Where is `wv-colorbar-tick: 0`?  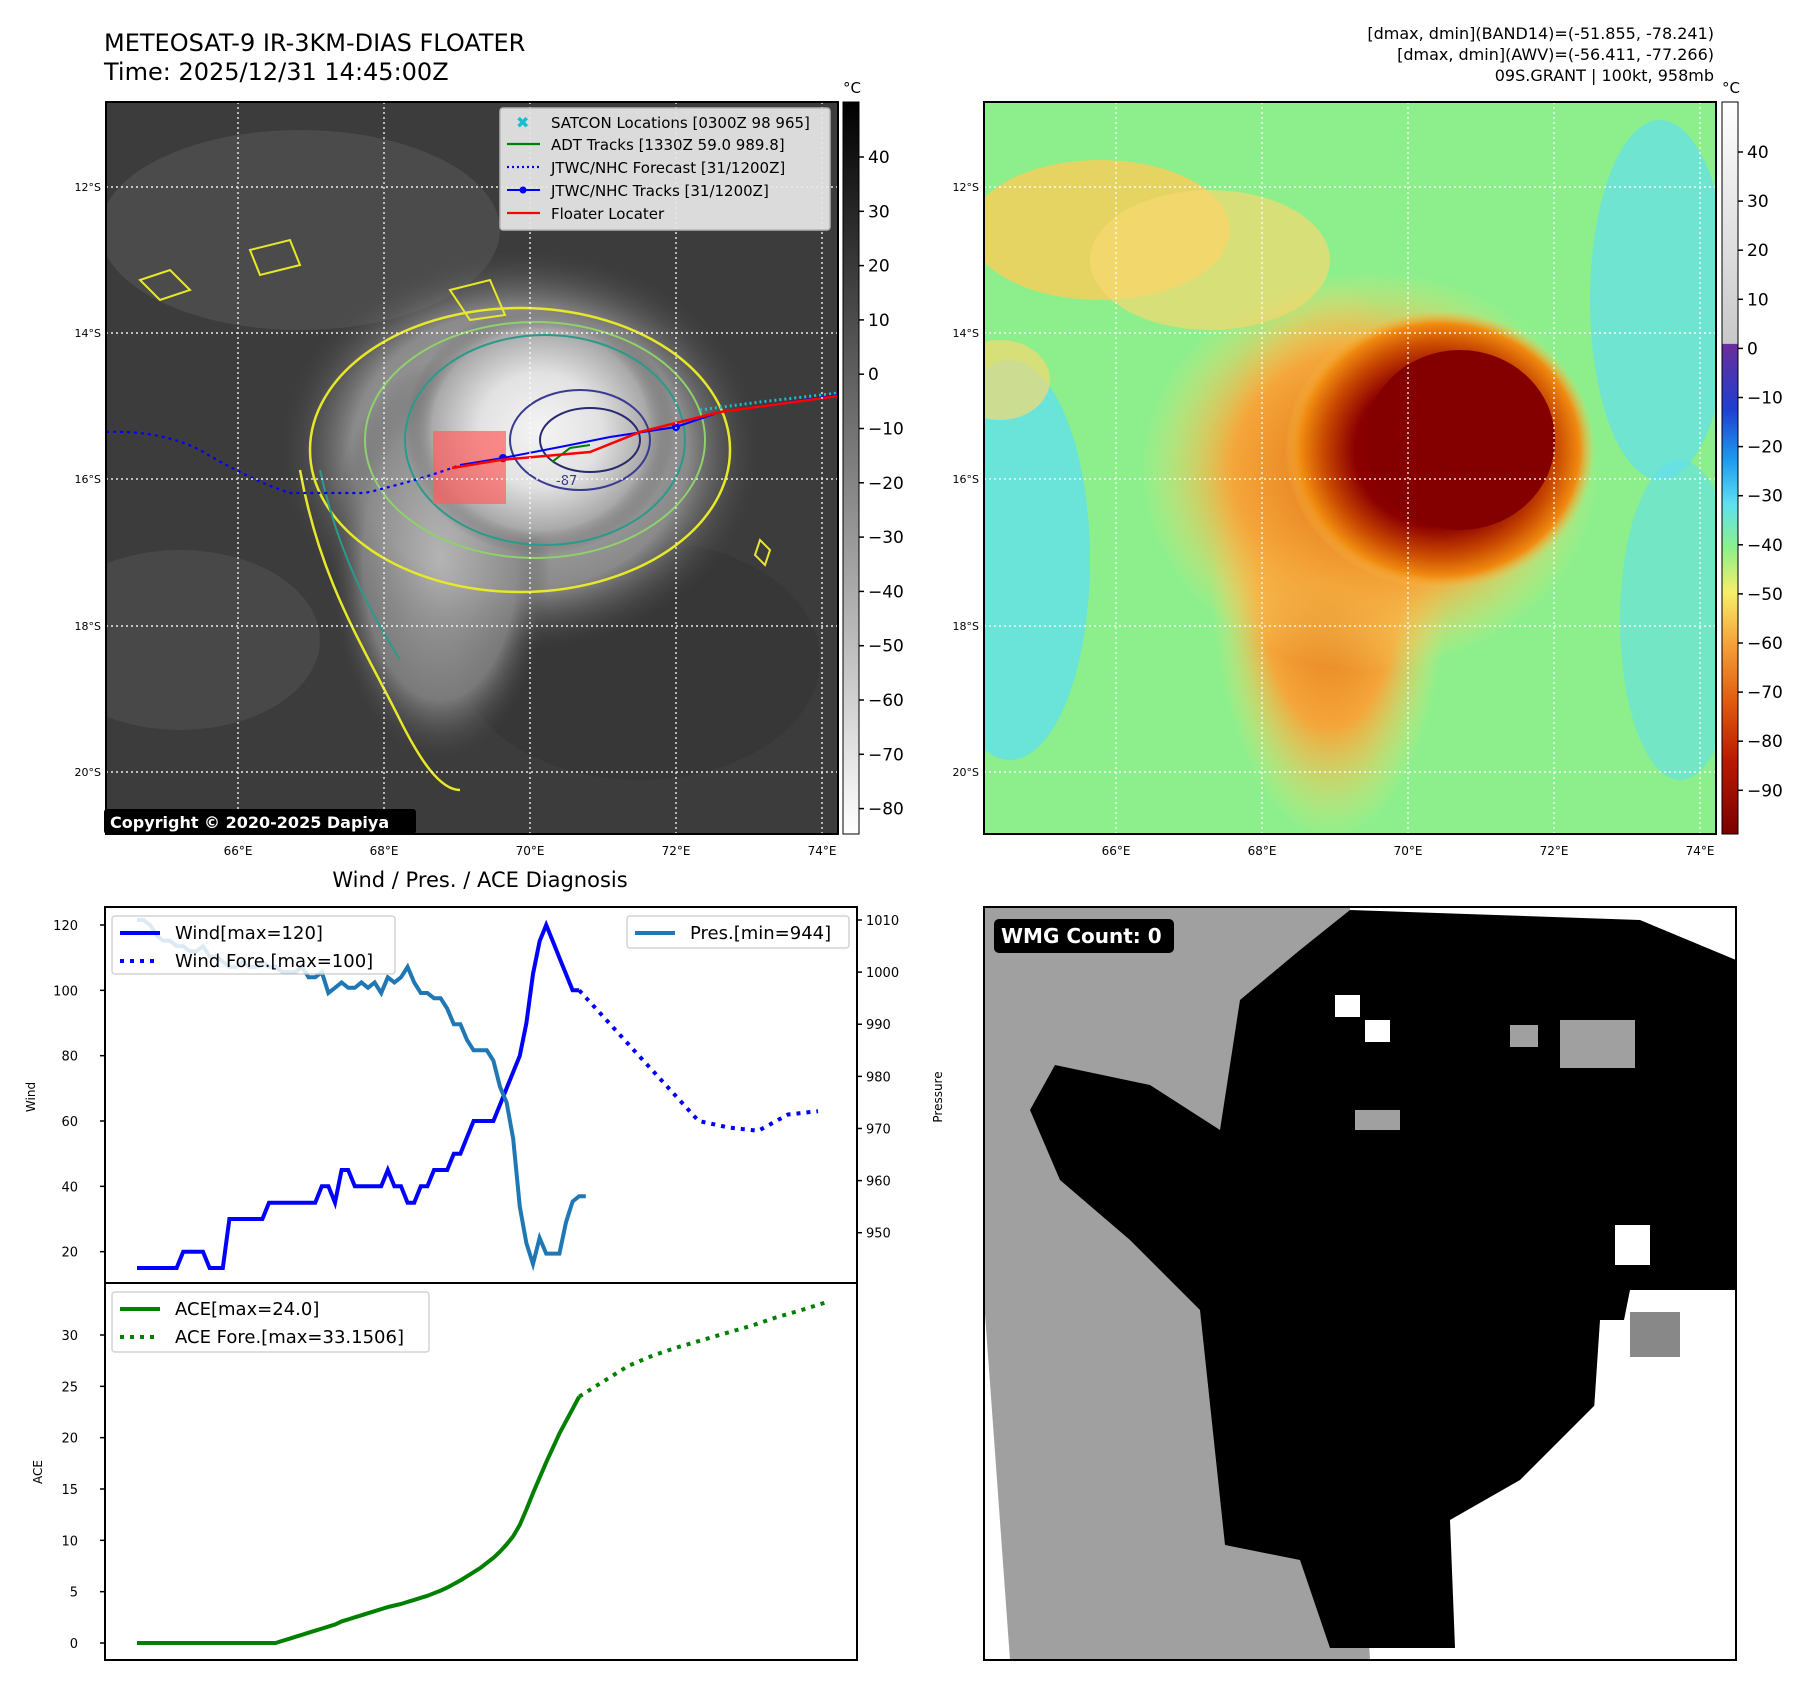
wv-colorbar-tick: 0 is located at coordinates (1752, 349).